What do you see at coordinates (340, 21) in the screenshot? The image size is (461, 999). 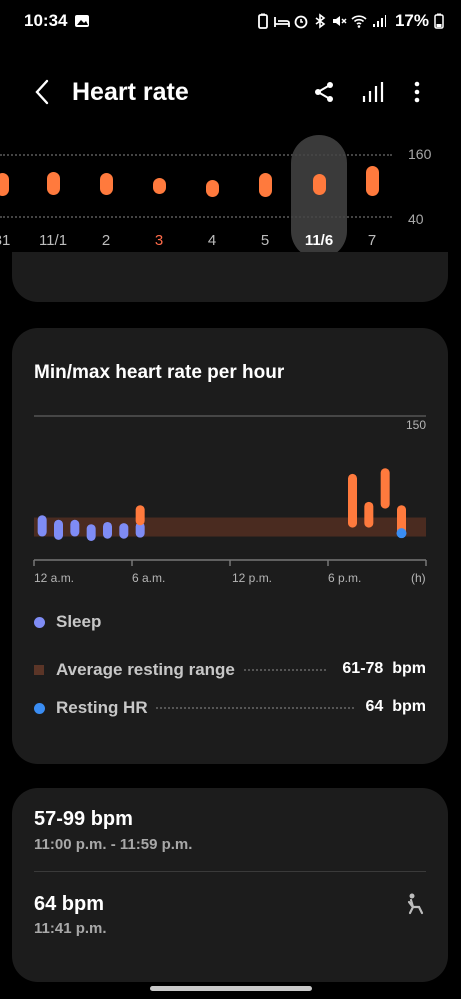 I see `mute-icon` at bounding box center [340, 21].